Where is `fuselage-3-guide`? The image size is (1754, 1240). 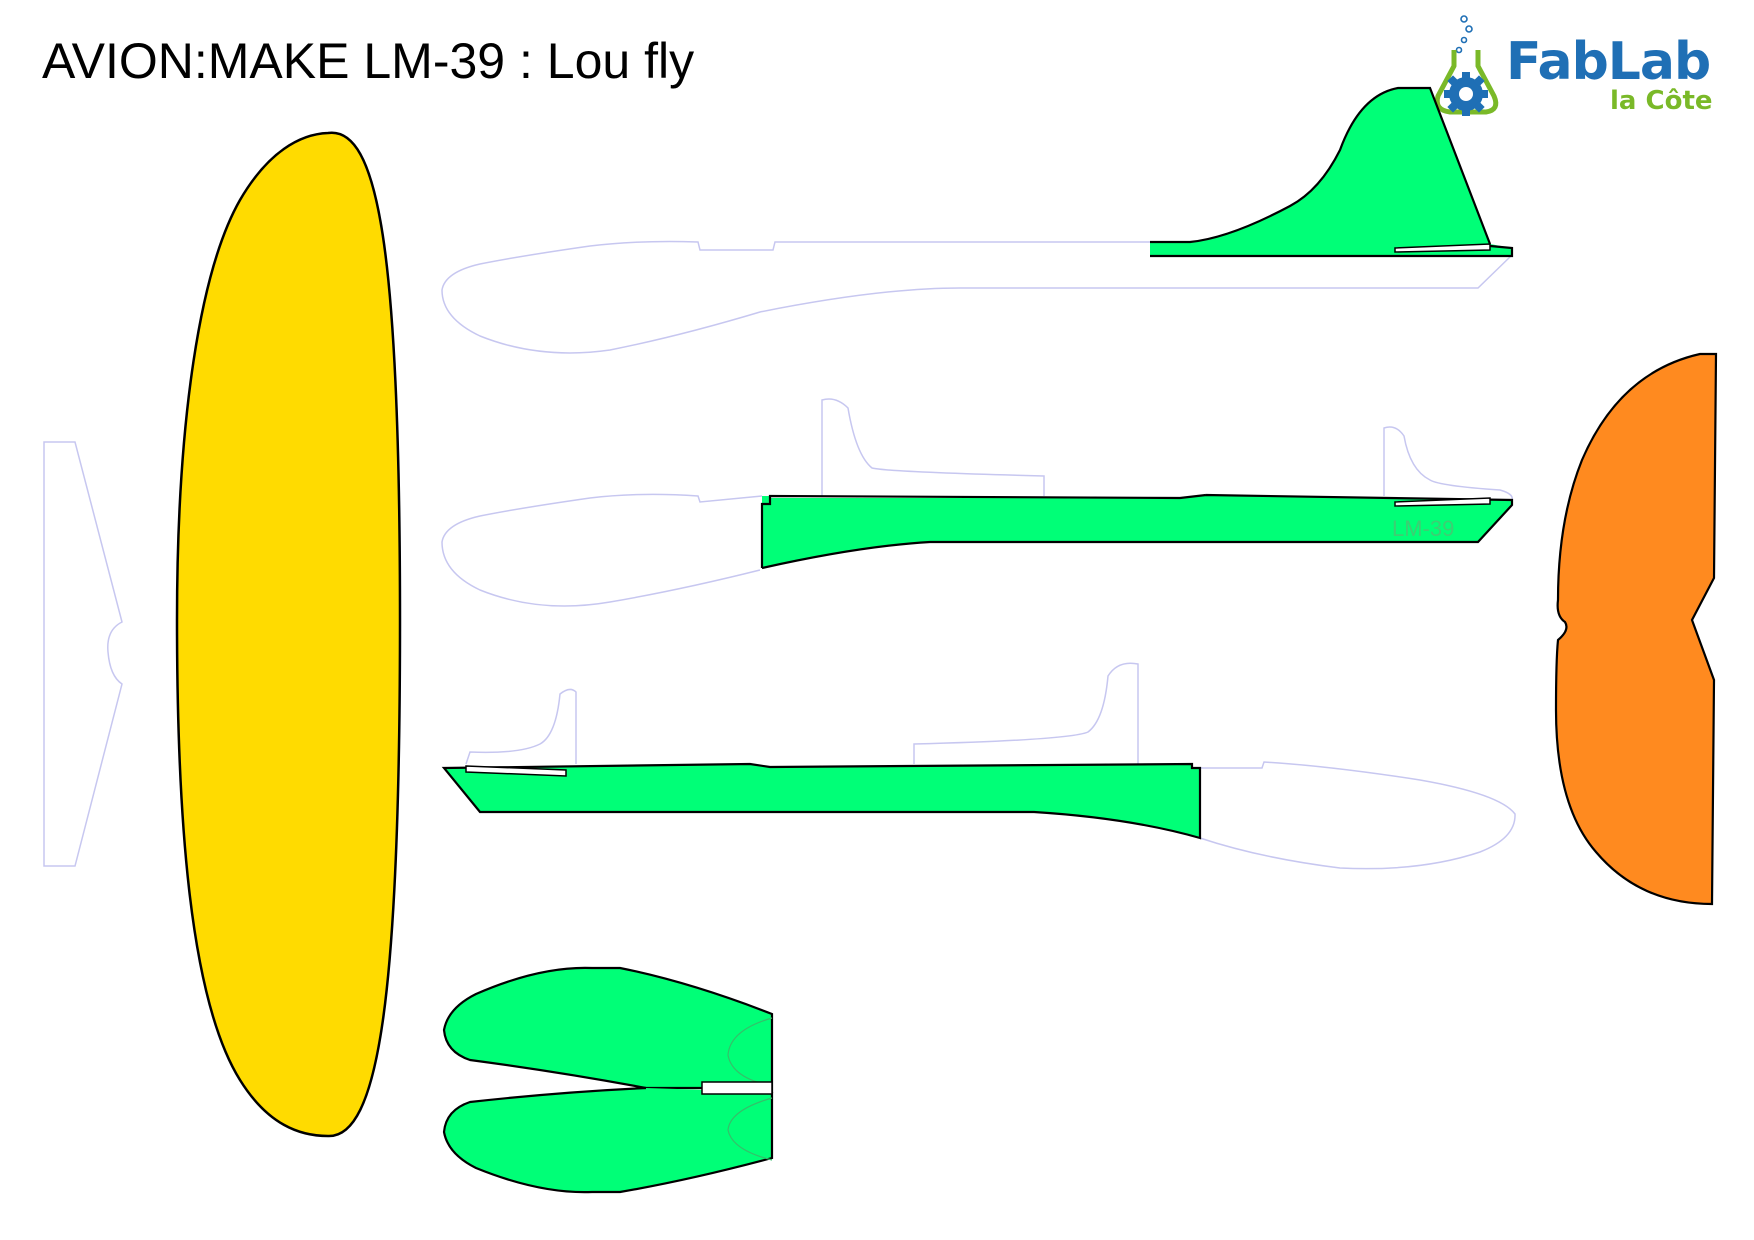 fuselage-3-guide is located at coordinates (1357, 815).